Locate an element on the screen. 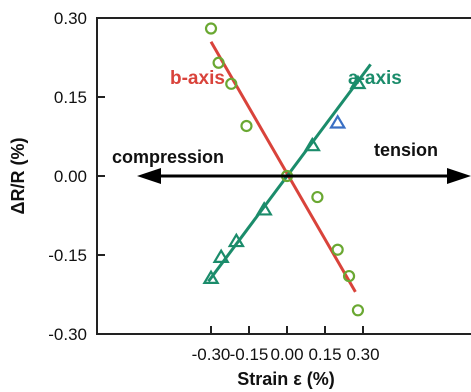  y-tick-label: -0.30 is located at coordinates (67, 334).